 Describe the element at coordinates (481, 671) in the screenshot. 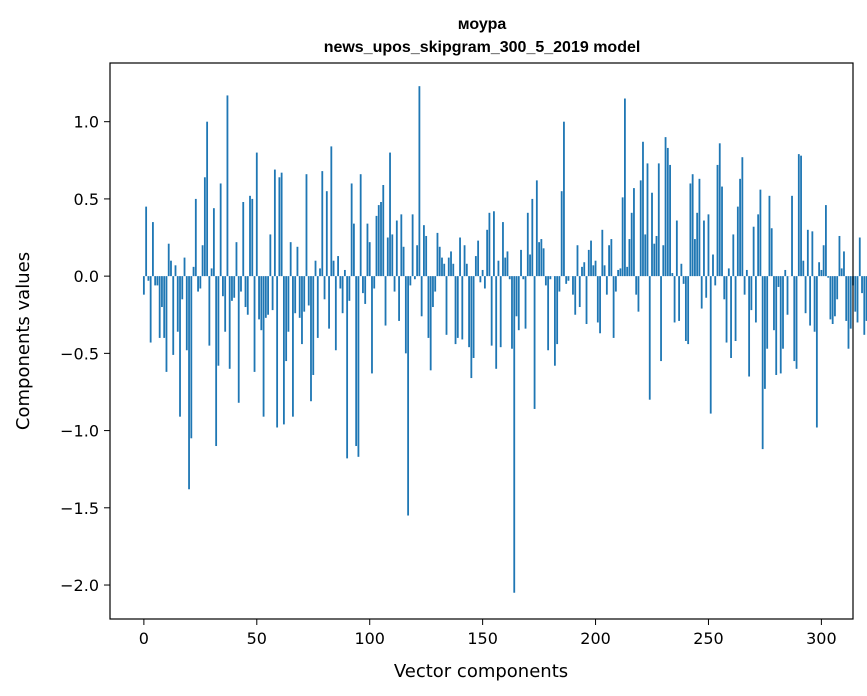

I see `x-axis-label: Vector components` at that location.